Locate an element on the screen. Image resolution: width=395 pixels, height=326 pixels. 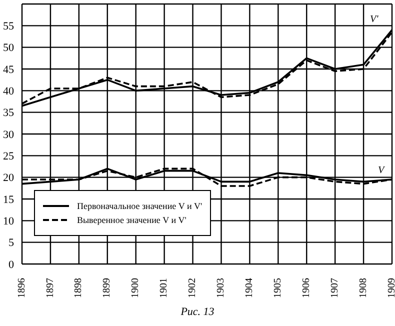
y-tick-label: 25 is located at coordinates (8, 156).